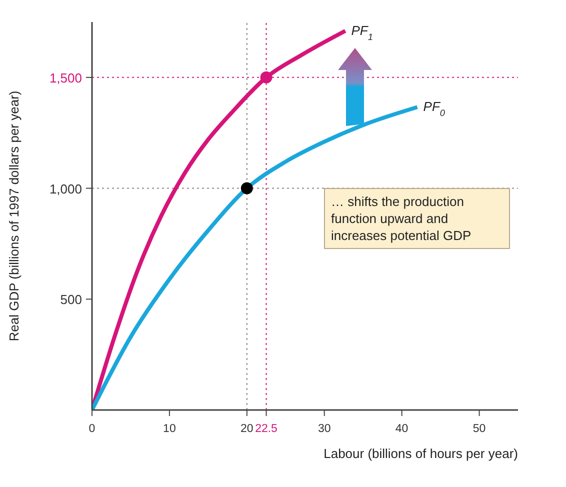  I want to click on x-tick-label: 10, so click(169, 429).